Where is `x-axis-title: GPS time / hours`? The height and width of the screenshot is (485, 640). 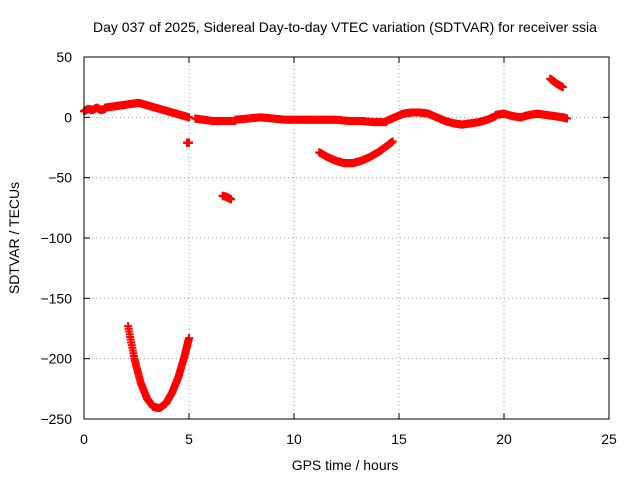
x-axis-title: GPS time / hours is located at coordinates (345, 465).